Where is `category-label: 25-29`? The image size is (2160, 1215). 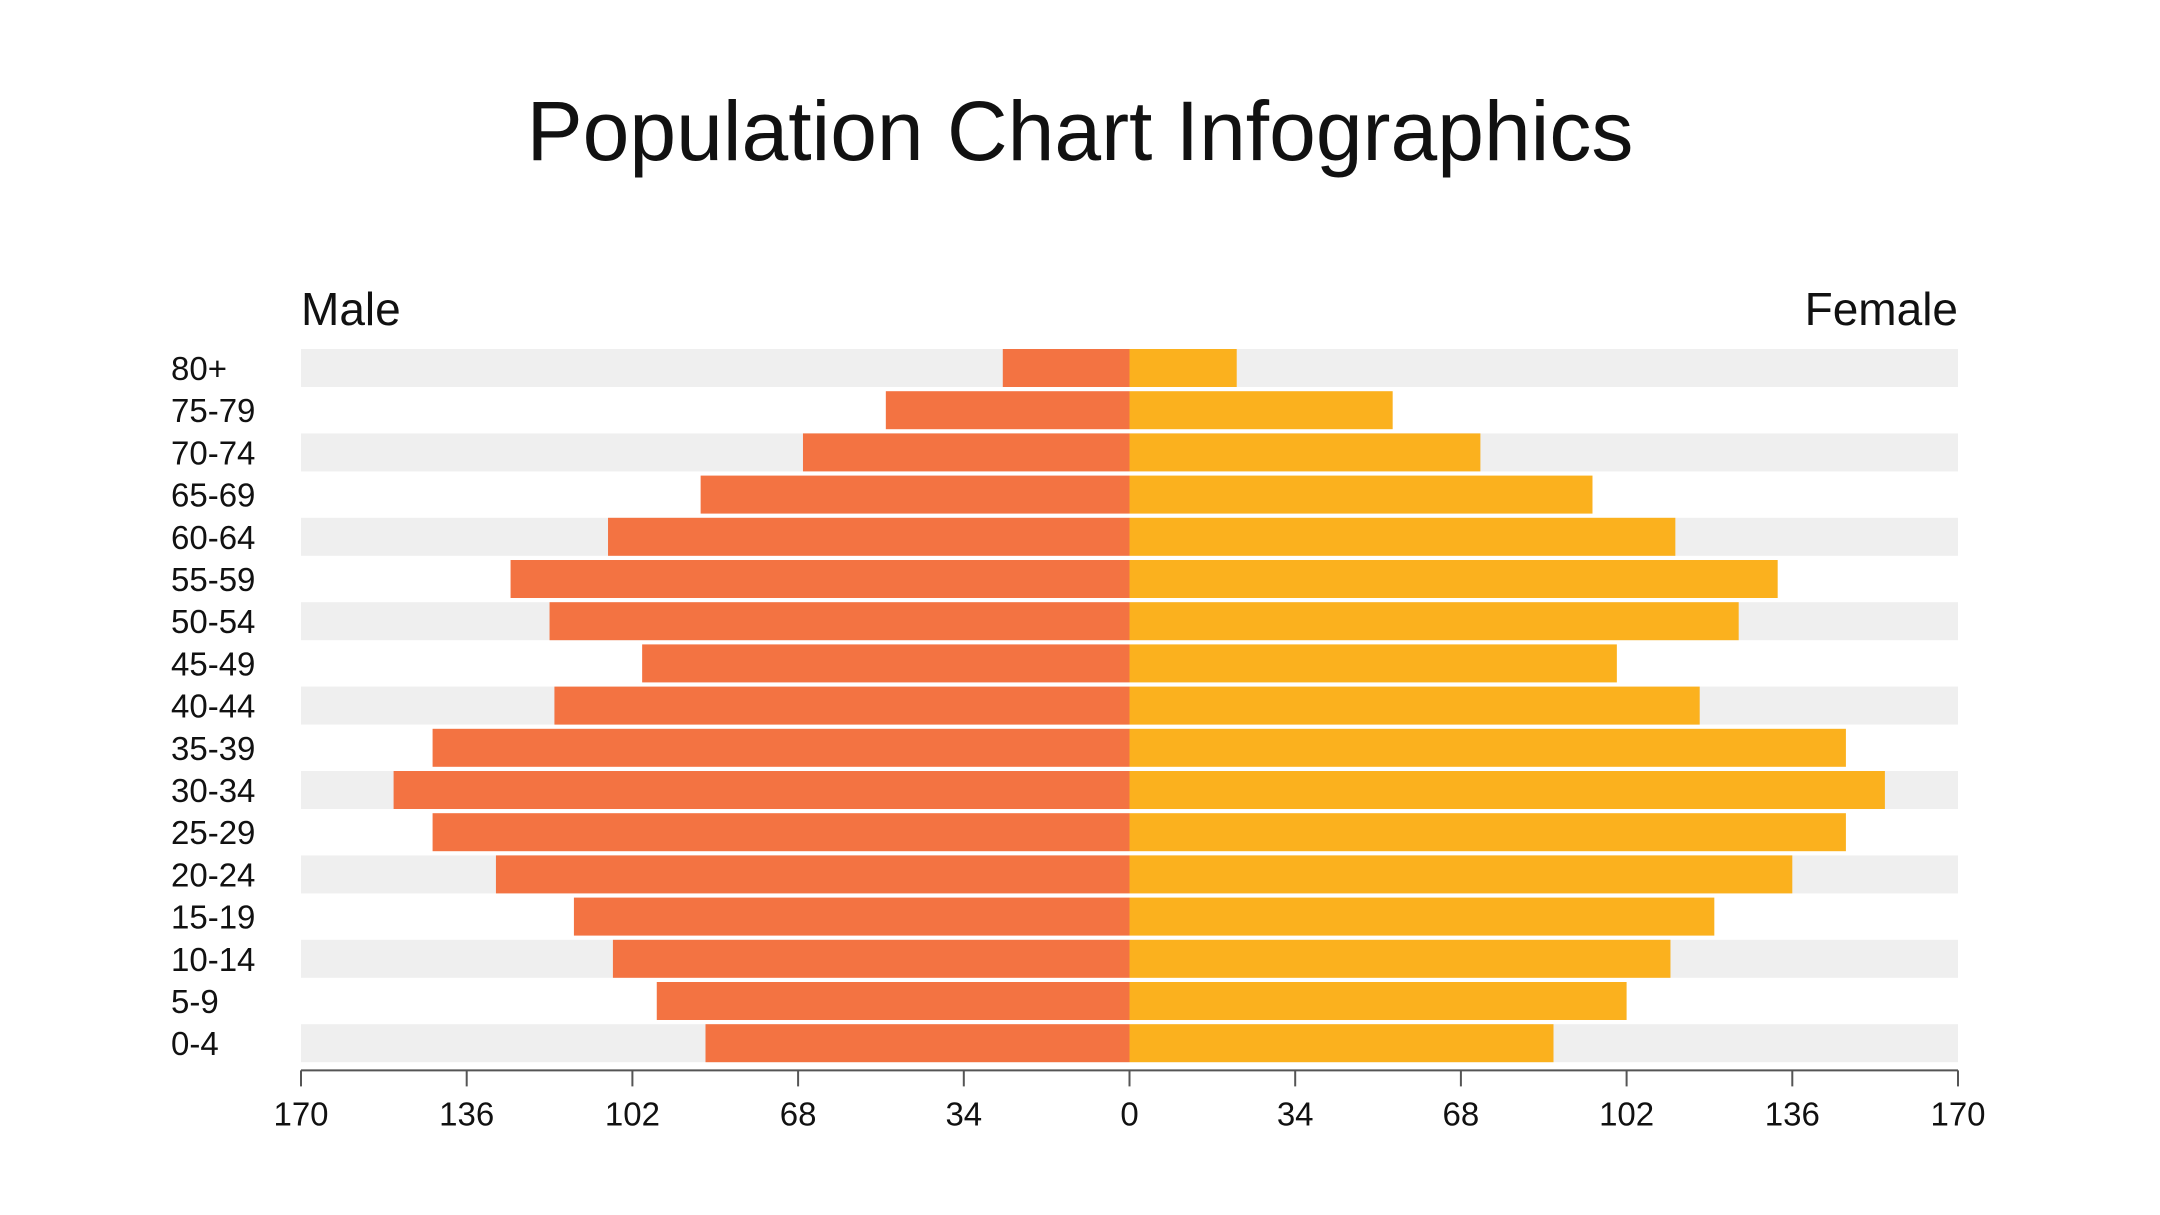
category-label: 25-29 is located at coordinates (213, 832).